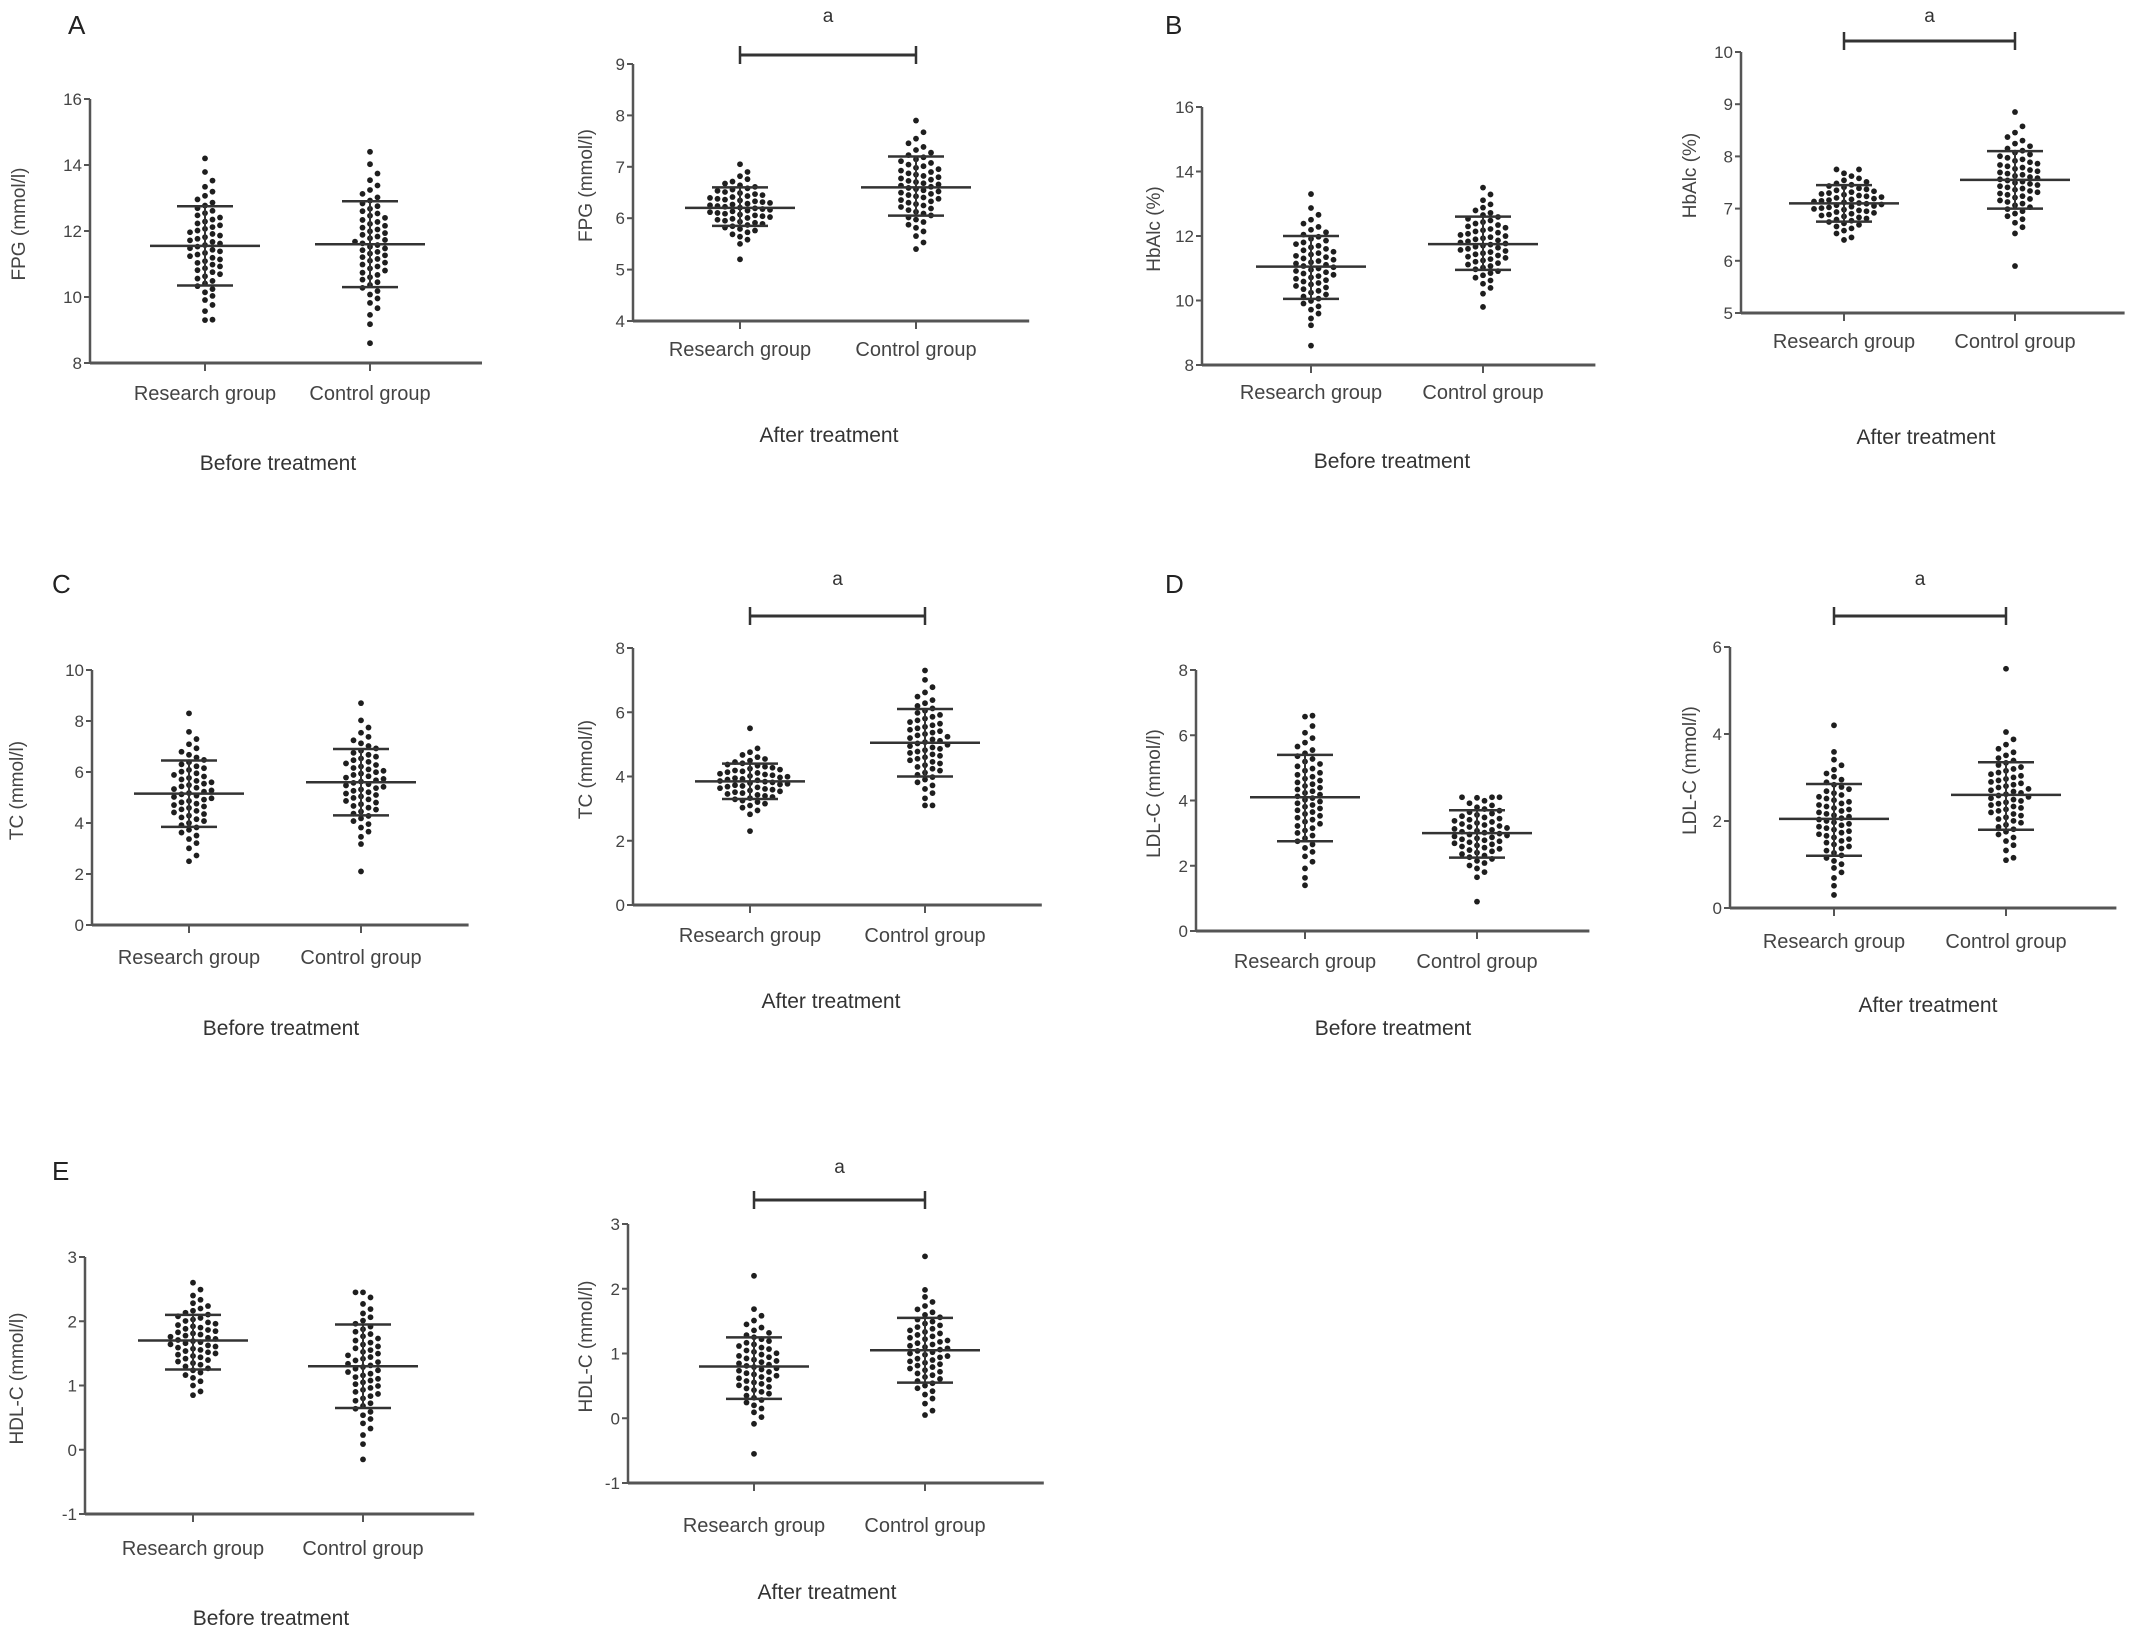 This screenshot has height=1639, width=2150. I want to click on y-tick-label: 10, so click(72, 297).